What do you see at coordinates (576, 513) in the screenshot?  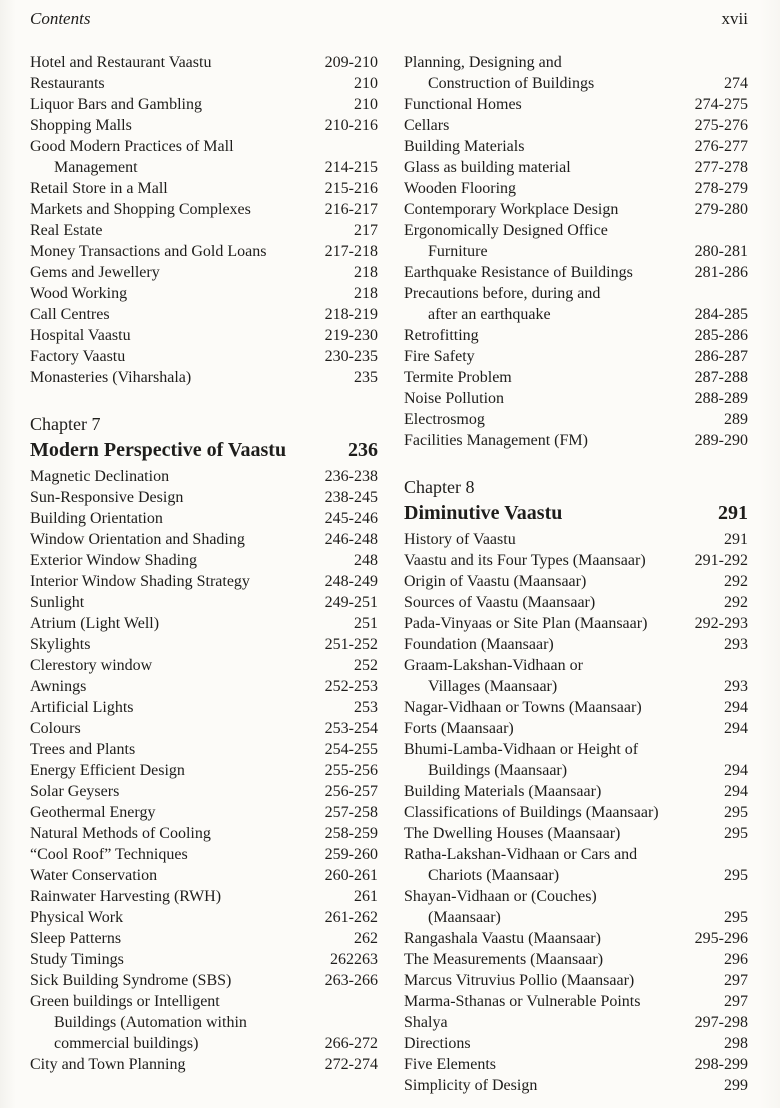 I see `chapter-title-row: Diminutive Vaastu 291` at bounding box center [576, 513].